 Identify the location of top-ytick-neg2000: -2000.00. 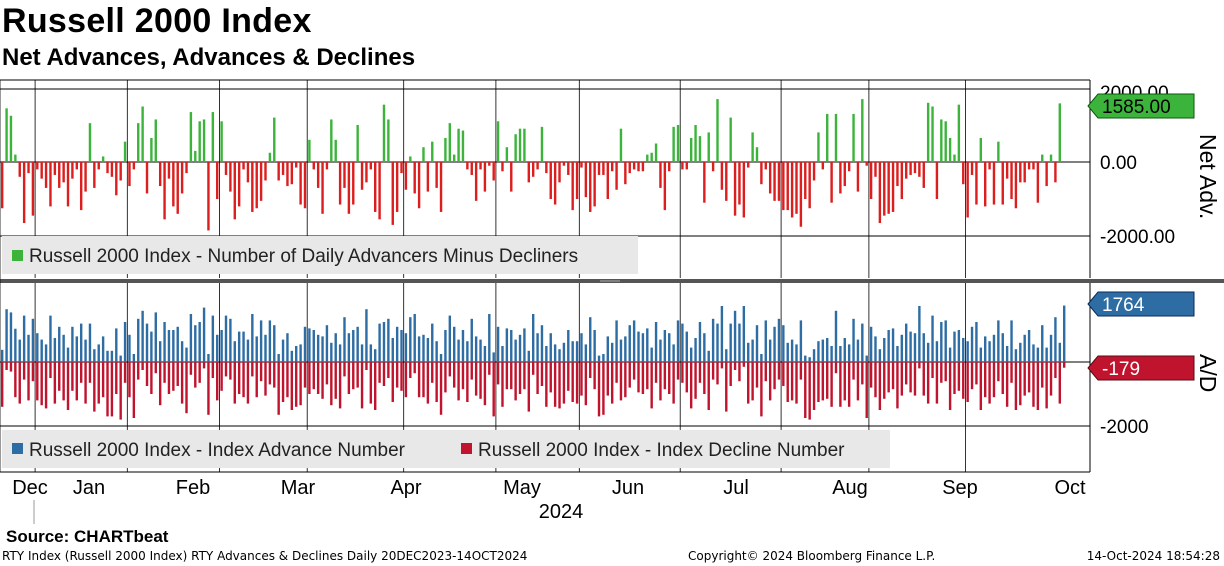
(1137, 237).